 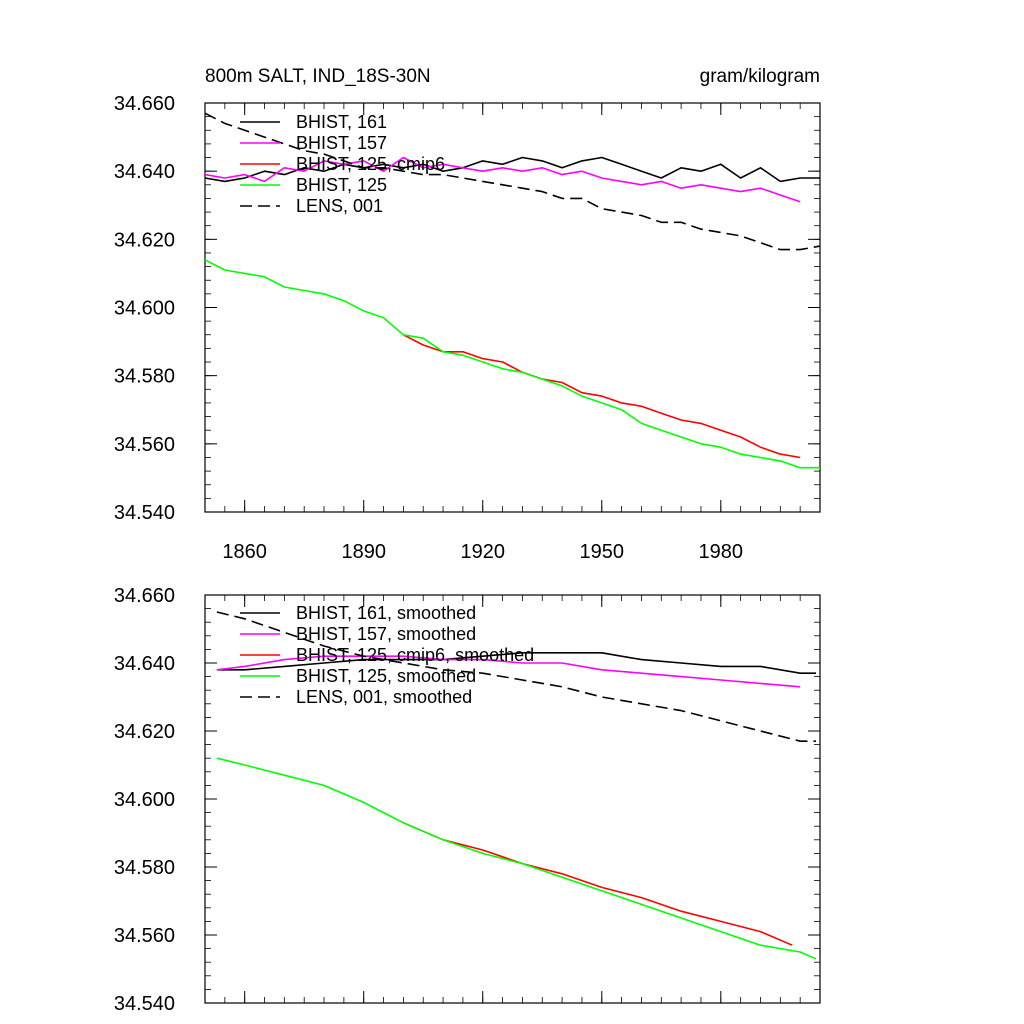 What do you see at coordinates (363, 552) in the screenshot?
I see `x-tick-label: 1890` at bounding box center [363, 552].